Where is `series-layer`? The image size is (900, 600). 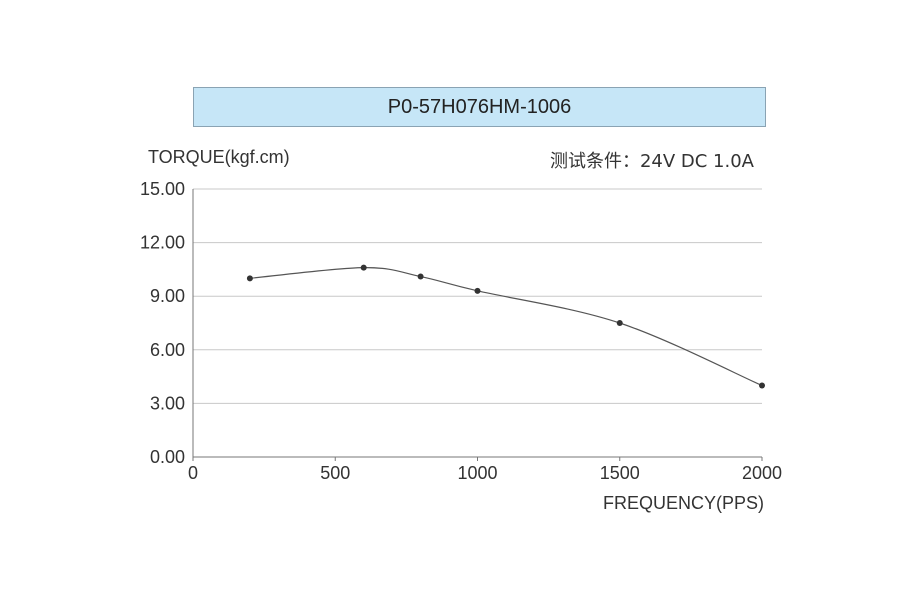
series-layer is located at coordinates (505, 326).